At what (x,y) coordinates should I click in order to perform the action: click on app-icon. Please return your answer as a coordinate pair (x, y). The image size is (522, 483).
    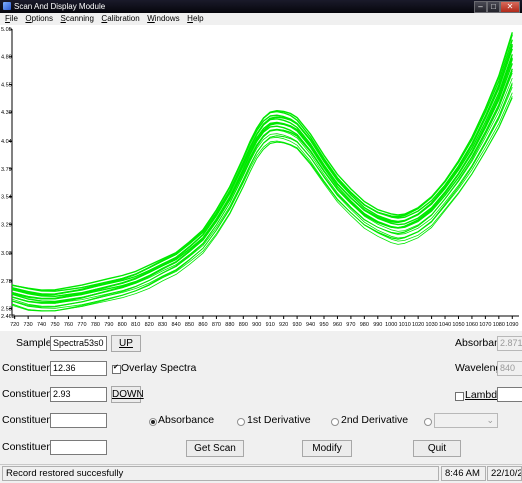
    Looking at the image, I should click on (7, 6).